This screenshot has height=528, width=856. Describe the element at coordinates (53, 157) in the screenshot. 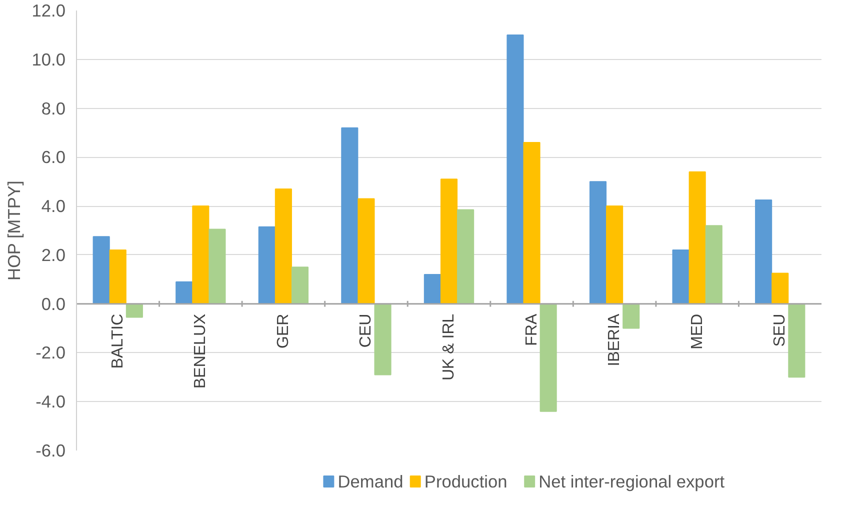

I see `y-tick-label: 6.0` at that location.